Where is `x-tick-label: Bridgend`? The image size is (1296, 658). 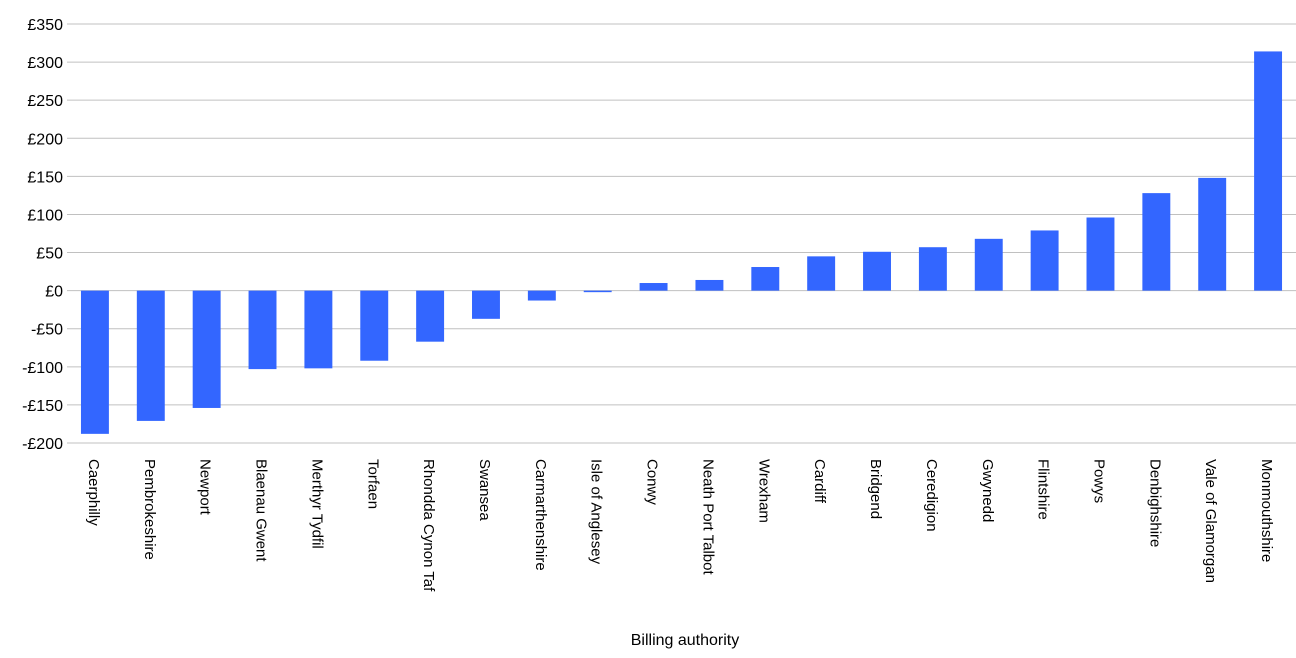
x-tick-label: Bridgend is located at coordinates (875, 489).